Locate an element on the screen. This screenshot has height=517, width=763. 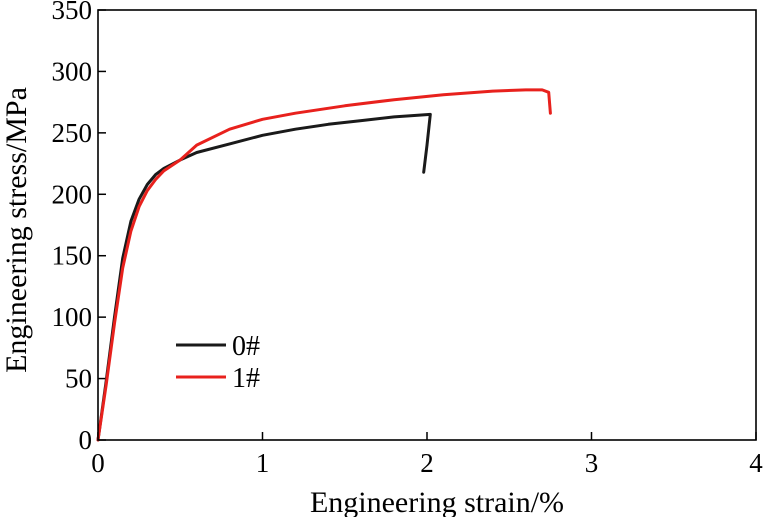
x-tick-labels: 0 1 2 3 4 is located at coordinates (427, 463).